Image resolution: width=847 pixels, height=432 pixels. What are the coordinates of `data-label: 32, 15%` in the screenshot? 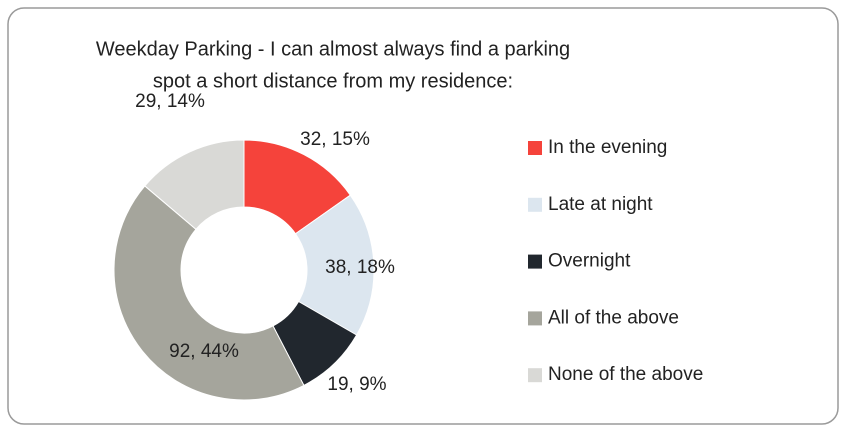 It's located at (335, 139).